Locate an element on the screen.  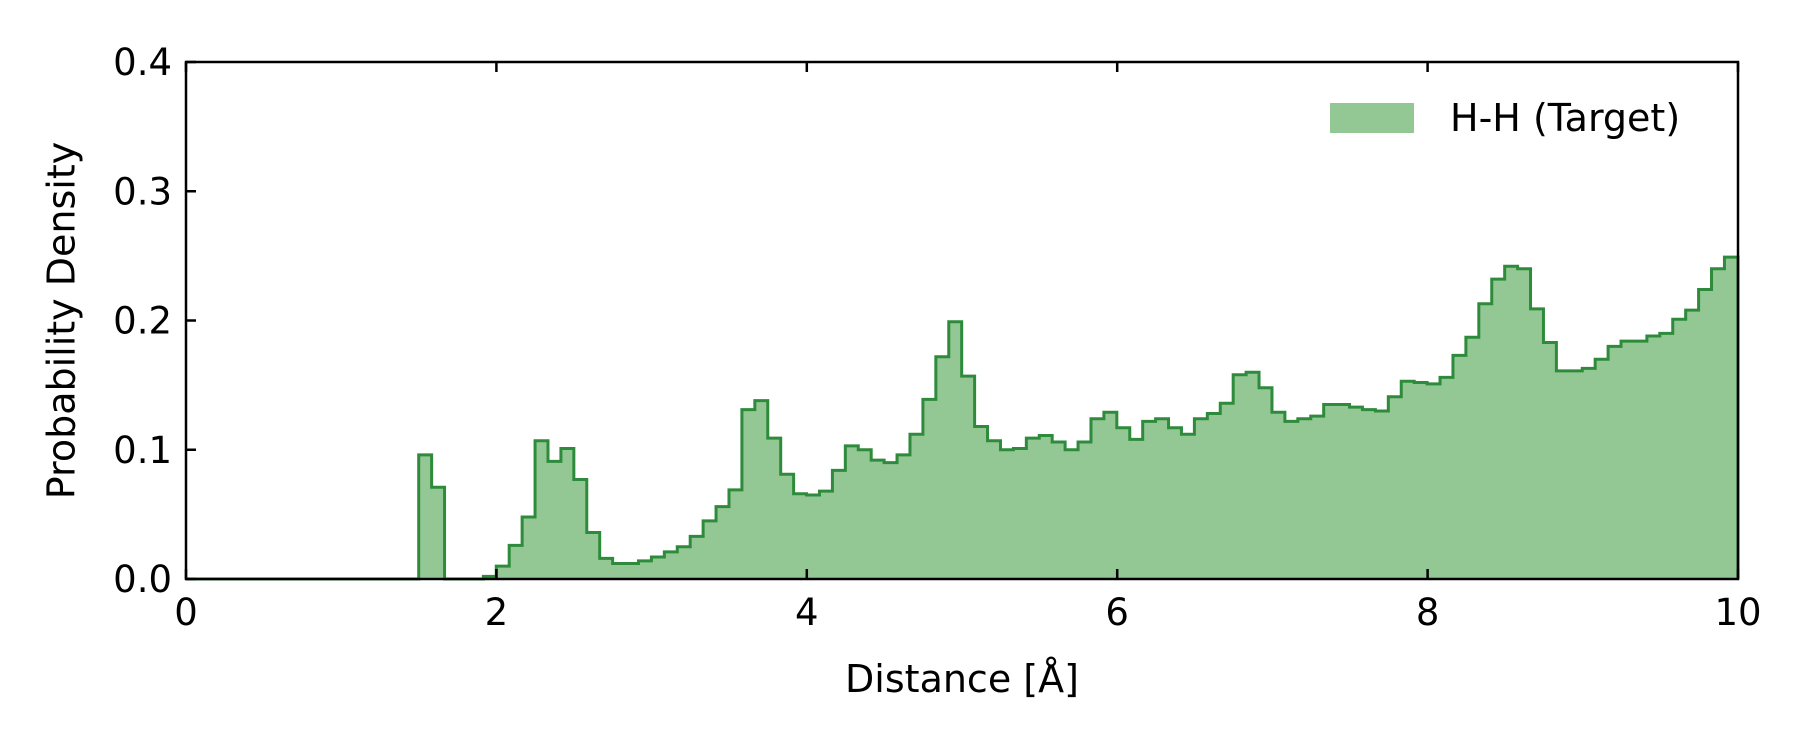
x-tick-label: 8 is located at coordinates (1428, 612).